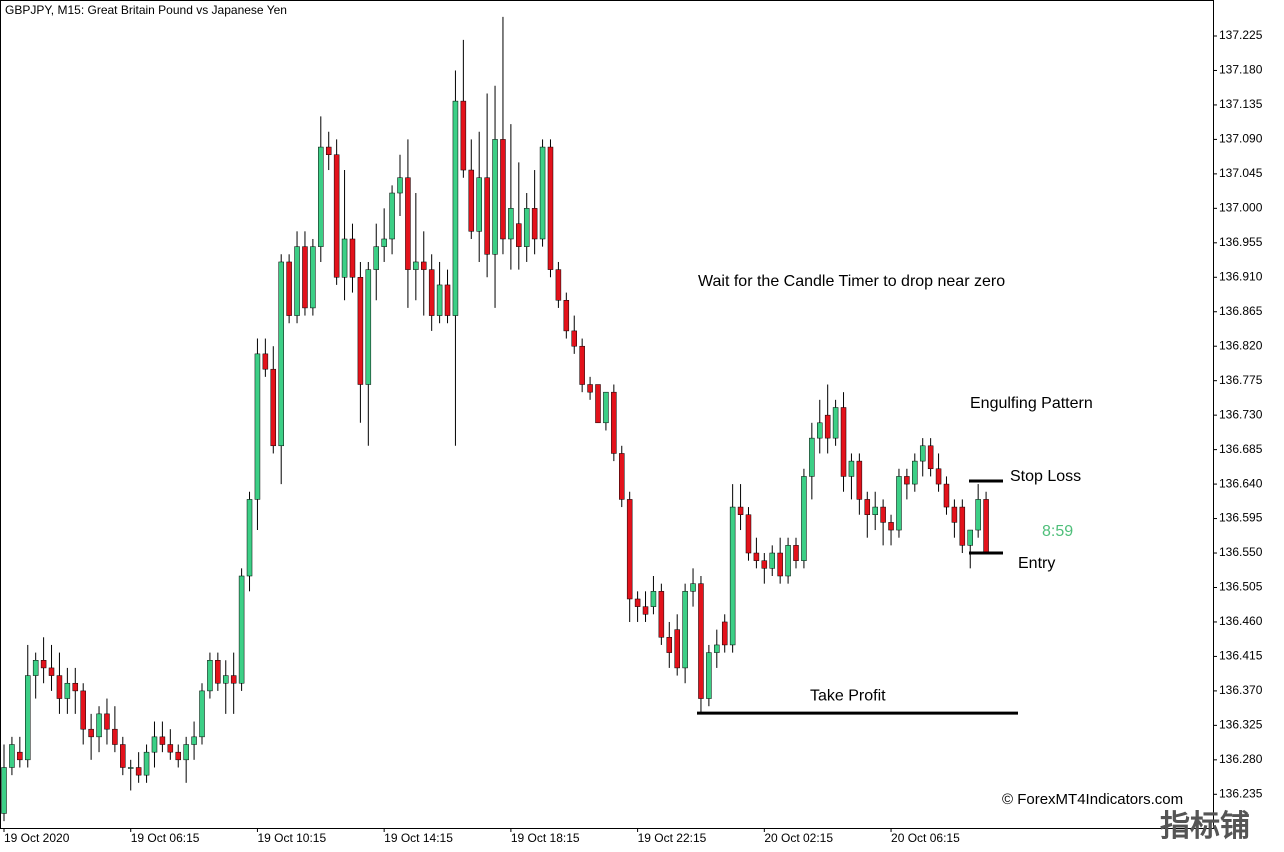 This screenshot has width=1284, height=852. I want to click on y-tick-label: 136.415, so click(1241, 656).